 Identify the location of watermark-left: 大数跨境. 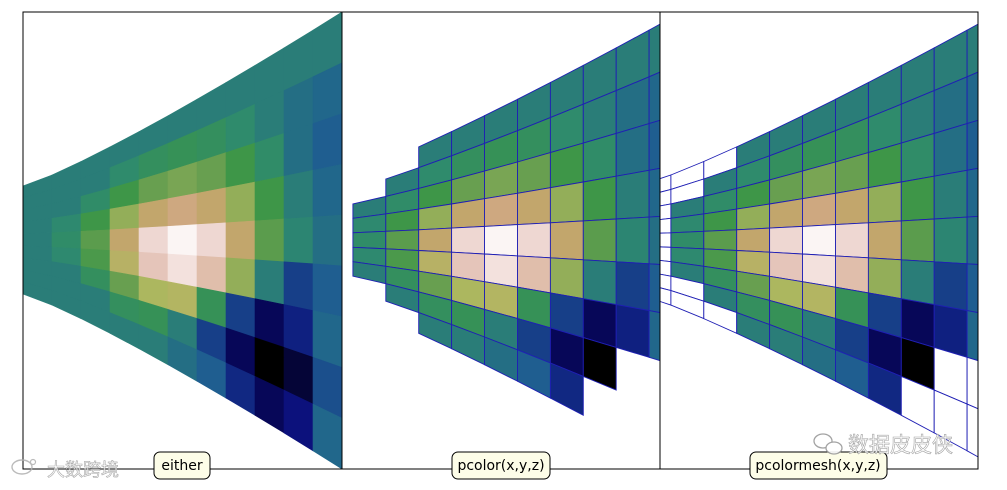
(65, 469).